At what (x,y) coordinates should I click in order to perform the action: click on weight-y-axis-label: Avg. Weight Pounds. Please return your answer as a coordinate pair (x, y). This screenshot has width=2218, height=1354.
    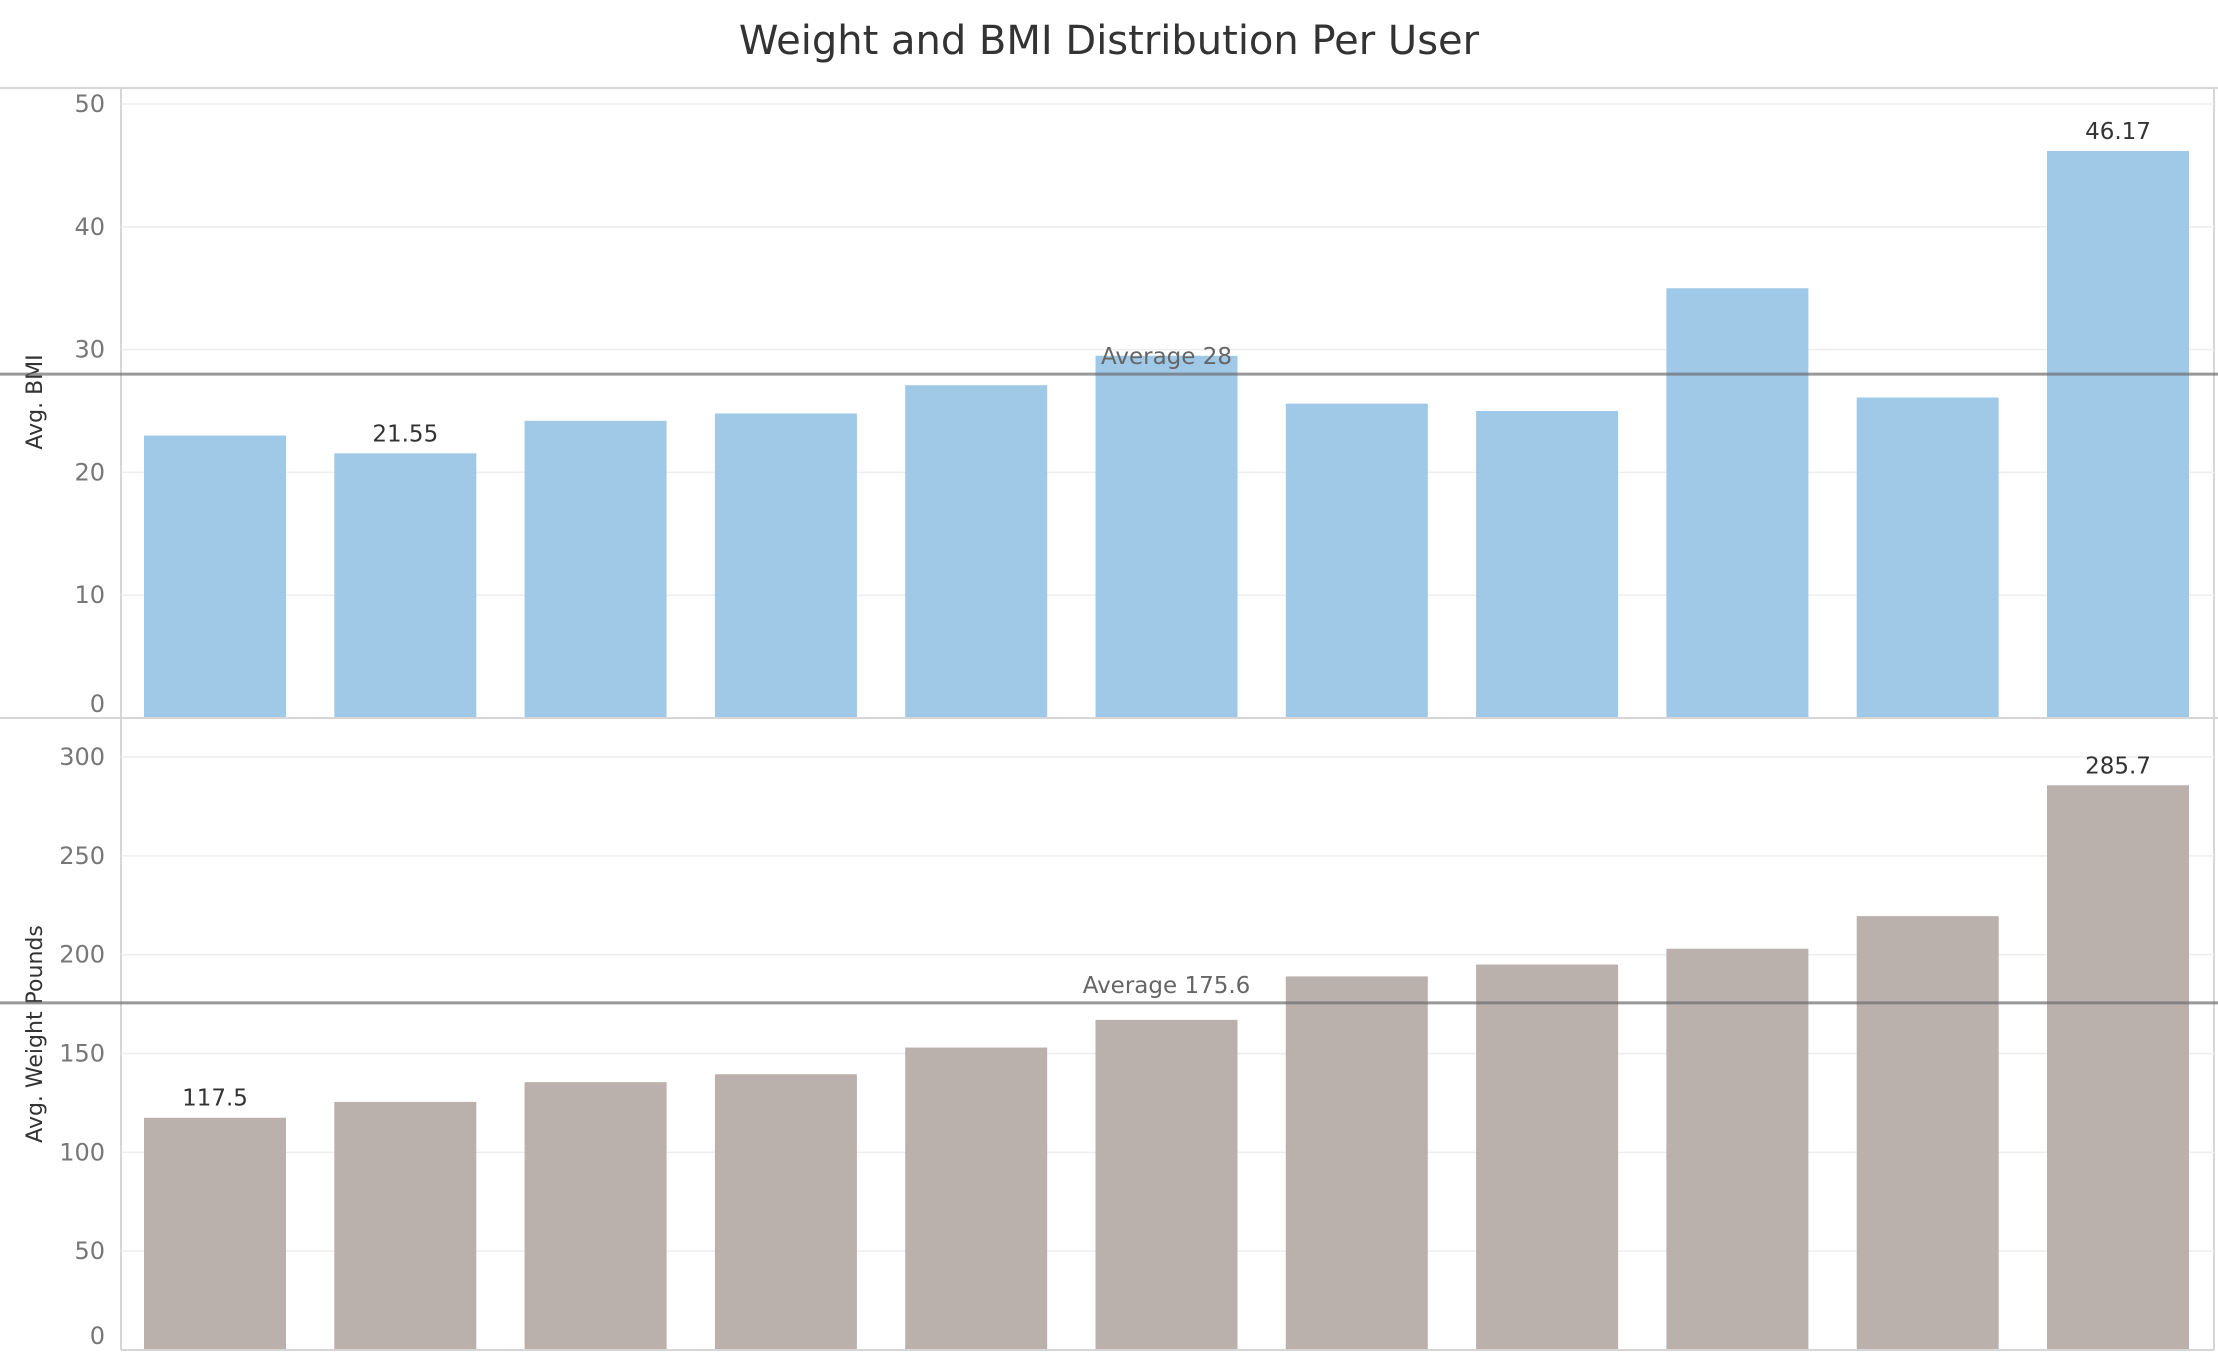
    Looking at the image, I should click on (35, 1034).